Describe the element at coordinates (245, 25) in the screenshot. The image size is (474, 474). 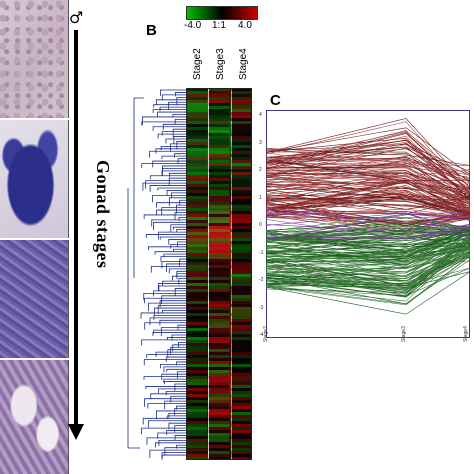
I see `legend-max: 4.0` at that location.